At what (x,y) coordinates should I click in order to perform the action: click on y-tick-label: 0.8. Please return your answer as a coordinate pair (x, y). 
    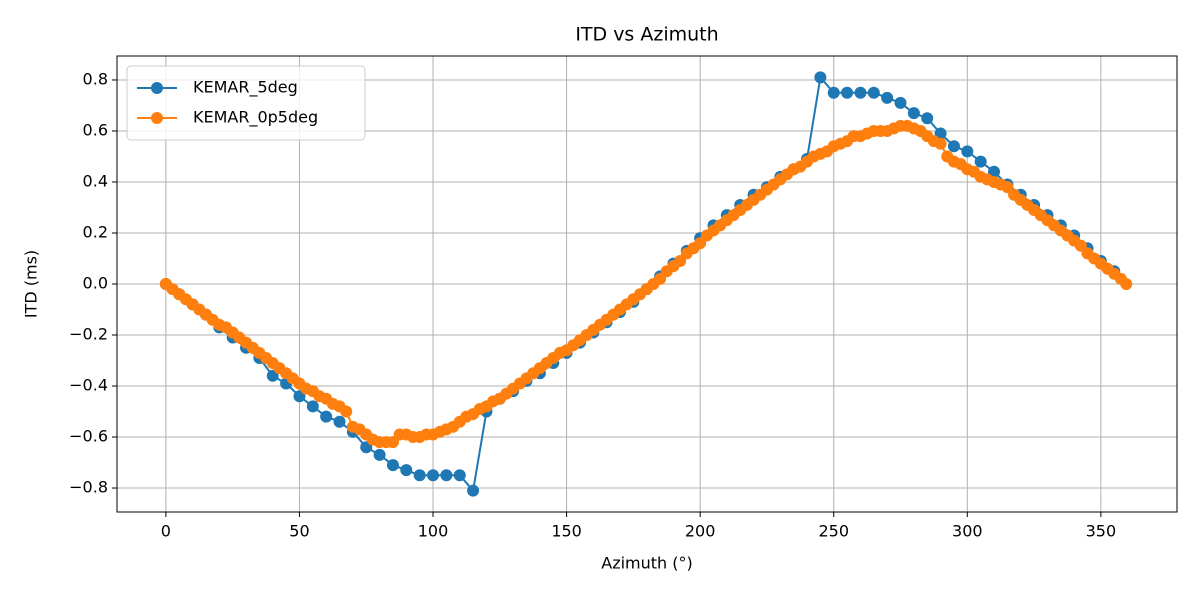
    Looking at the image, I should click on (95, 78).